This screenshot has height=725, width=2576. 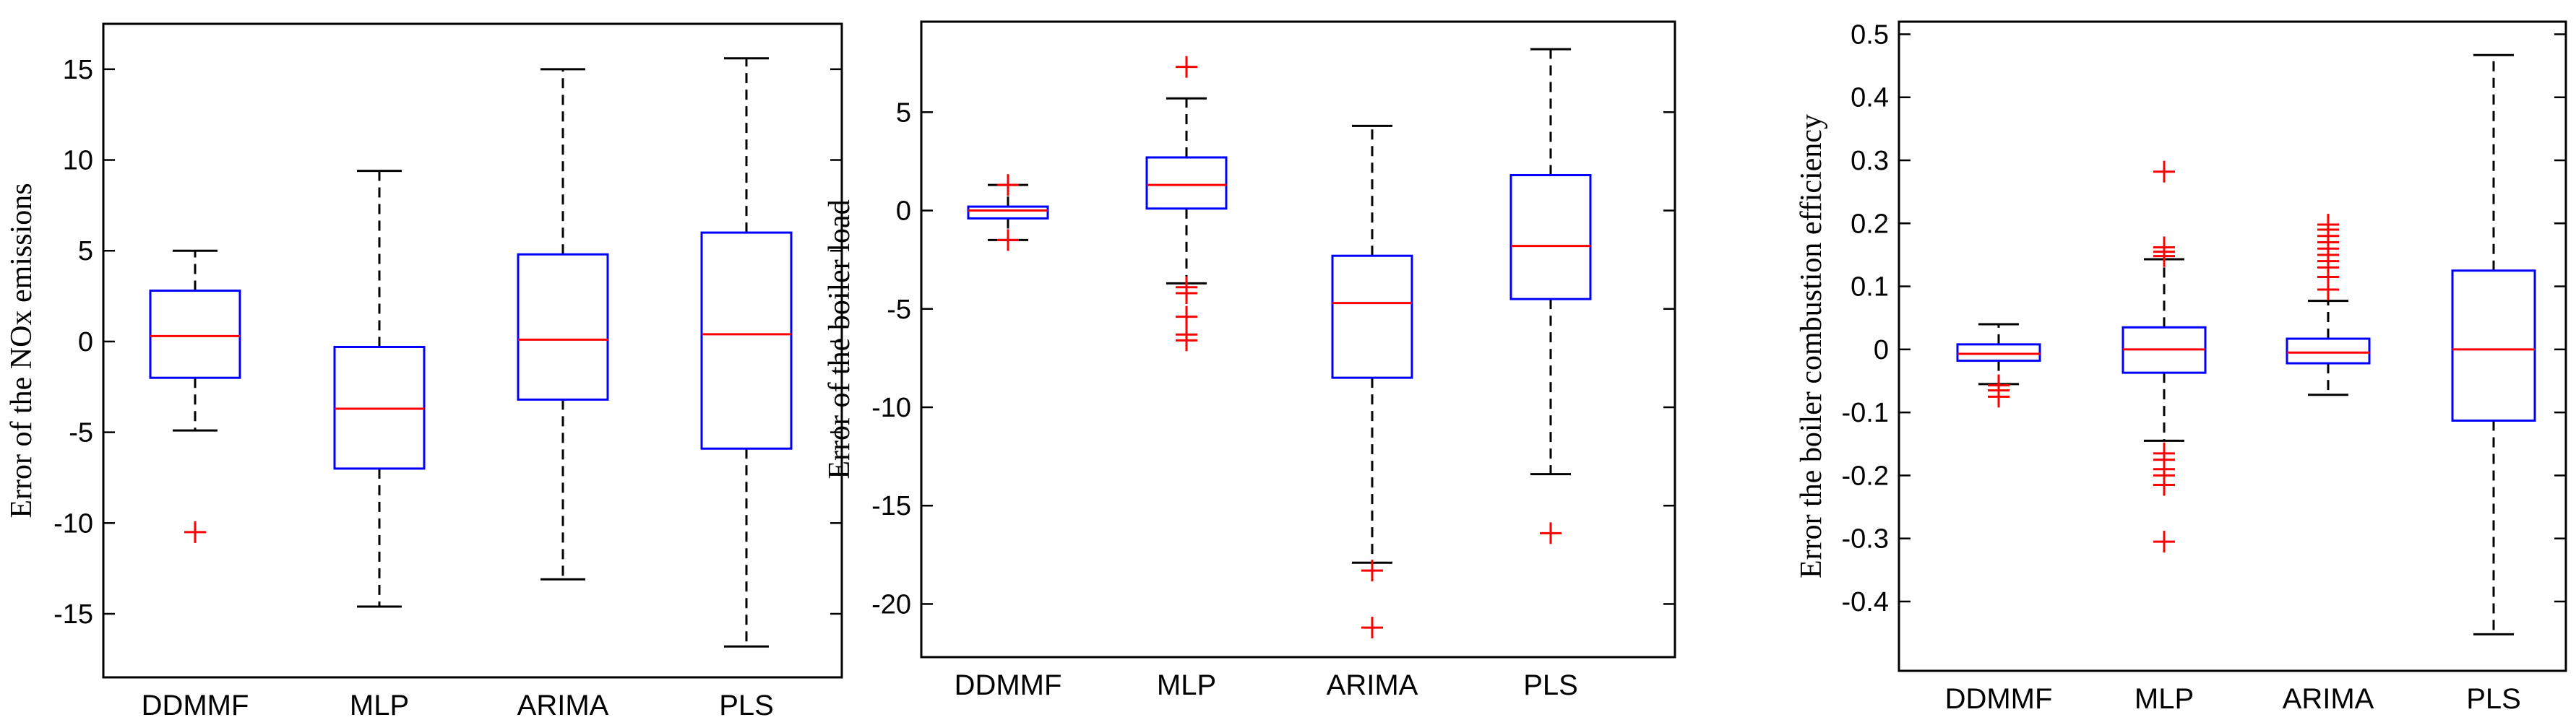 What do you see at coordinates (1865, 602) in the screenshot?
I see `y-tick-label: -0.4` at bounding box center [1865, 602].